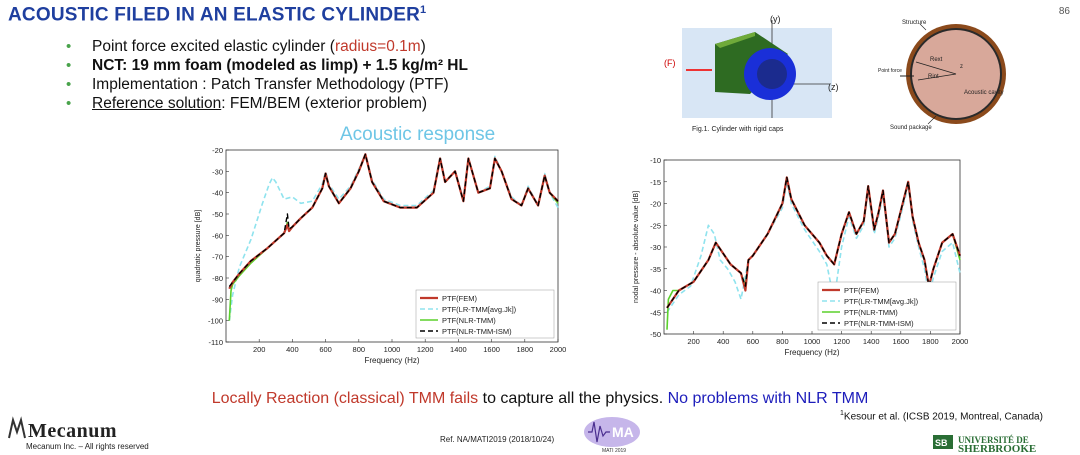  I want to click on z-label: z, so click(961, 67).